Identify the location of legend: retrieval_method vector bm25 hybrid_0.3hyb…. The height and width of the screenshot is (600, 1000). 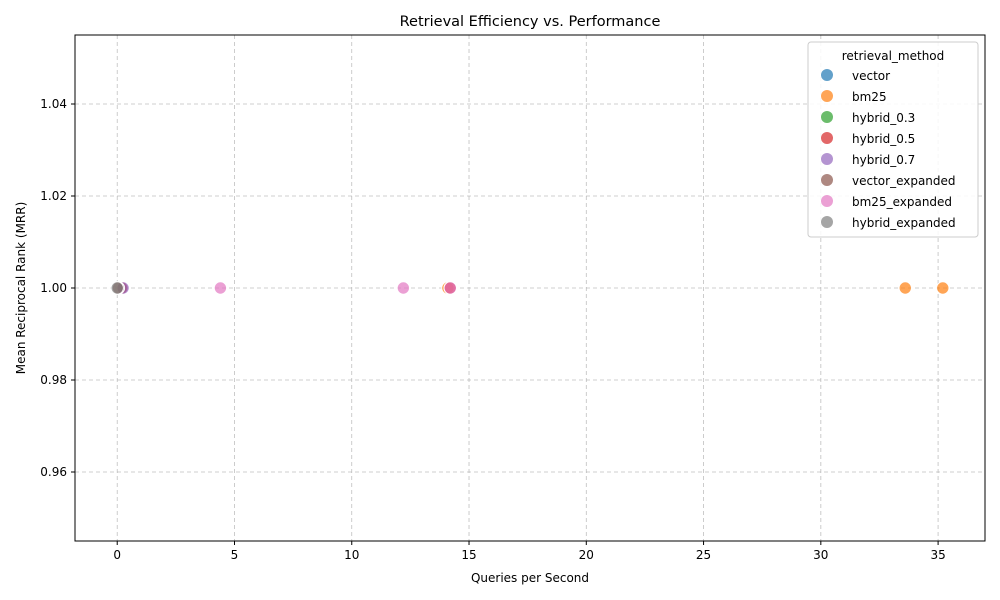
(893, 139).